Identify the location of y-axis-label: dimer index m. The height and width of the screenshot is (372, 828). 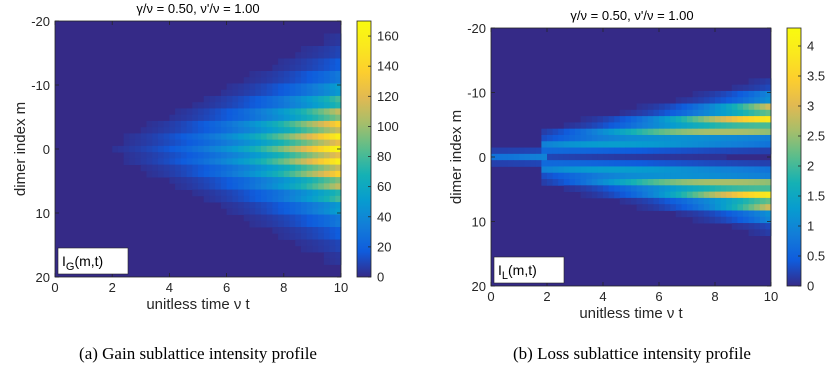
(20, 149).